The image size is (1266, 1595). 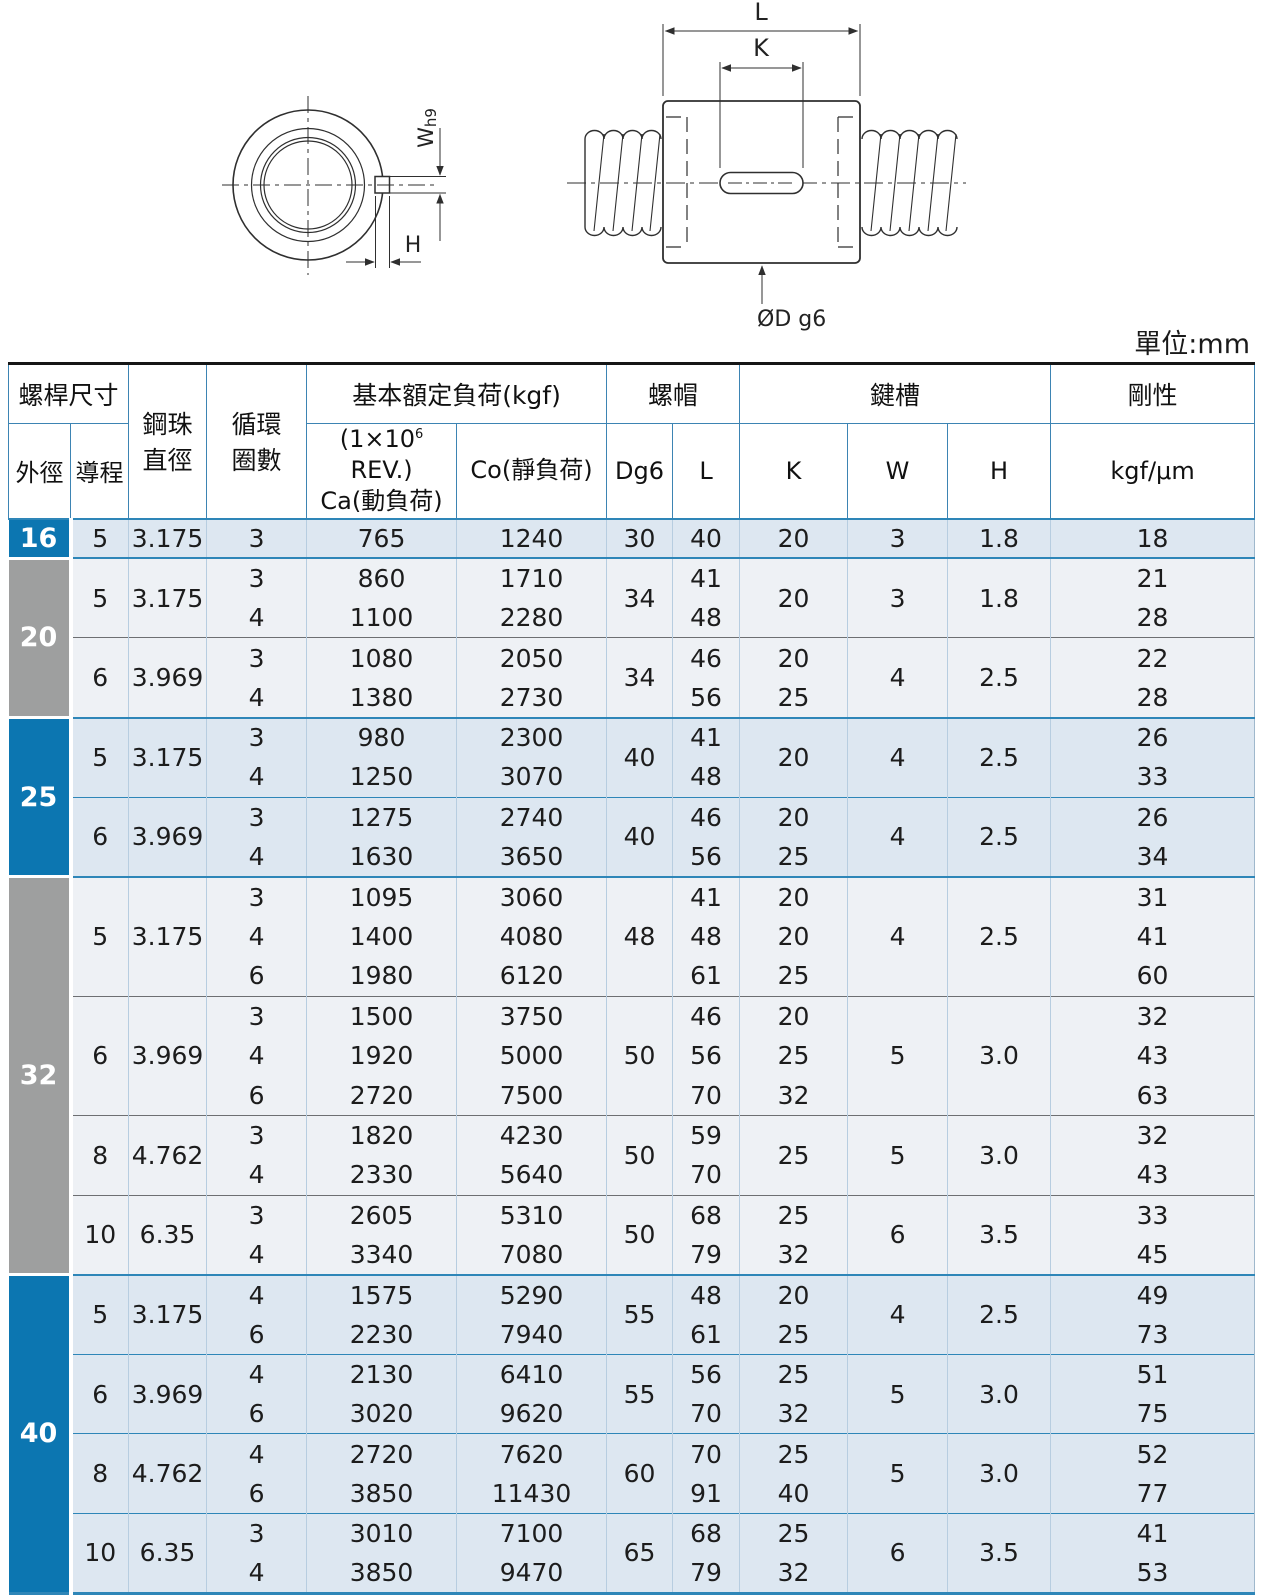 What do you see at coordinates (532, 1493) in the screenshot?
I see `co-load-cell: 11430` at bounding box center [532, 1493].